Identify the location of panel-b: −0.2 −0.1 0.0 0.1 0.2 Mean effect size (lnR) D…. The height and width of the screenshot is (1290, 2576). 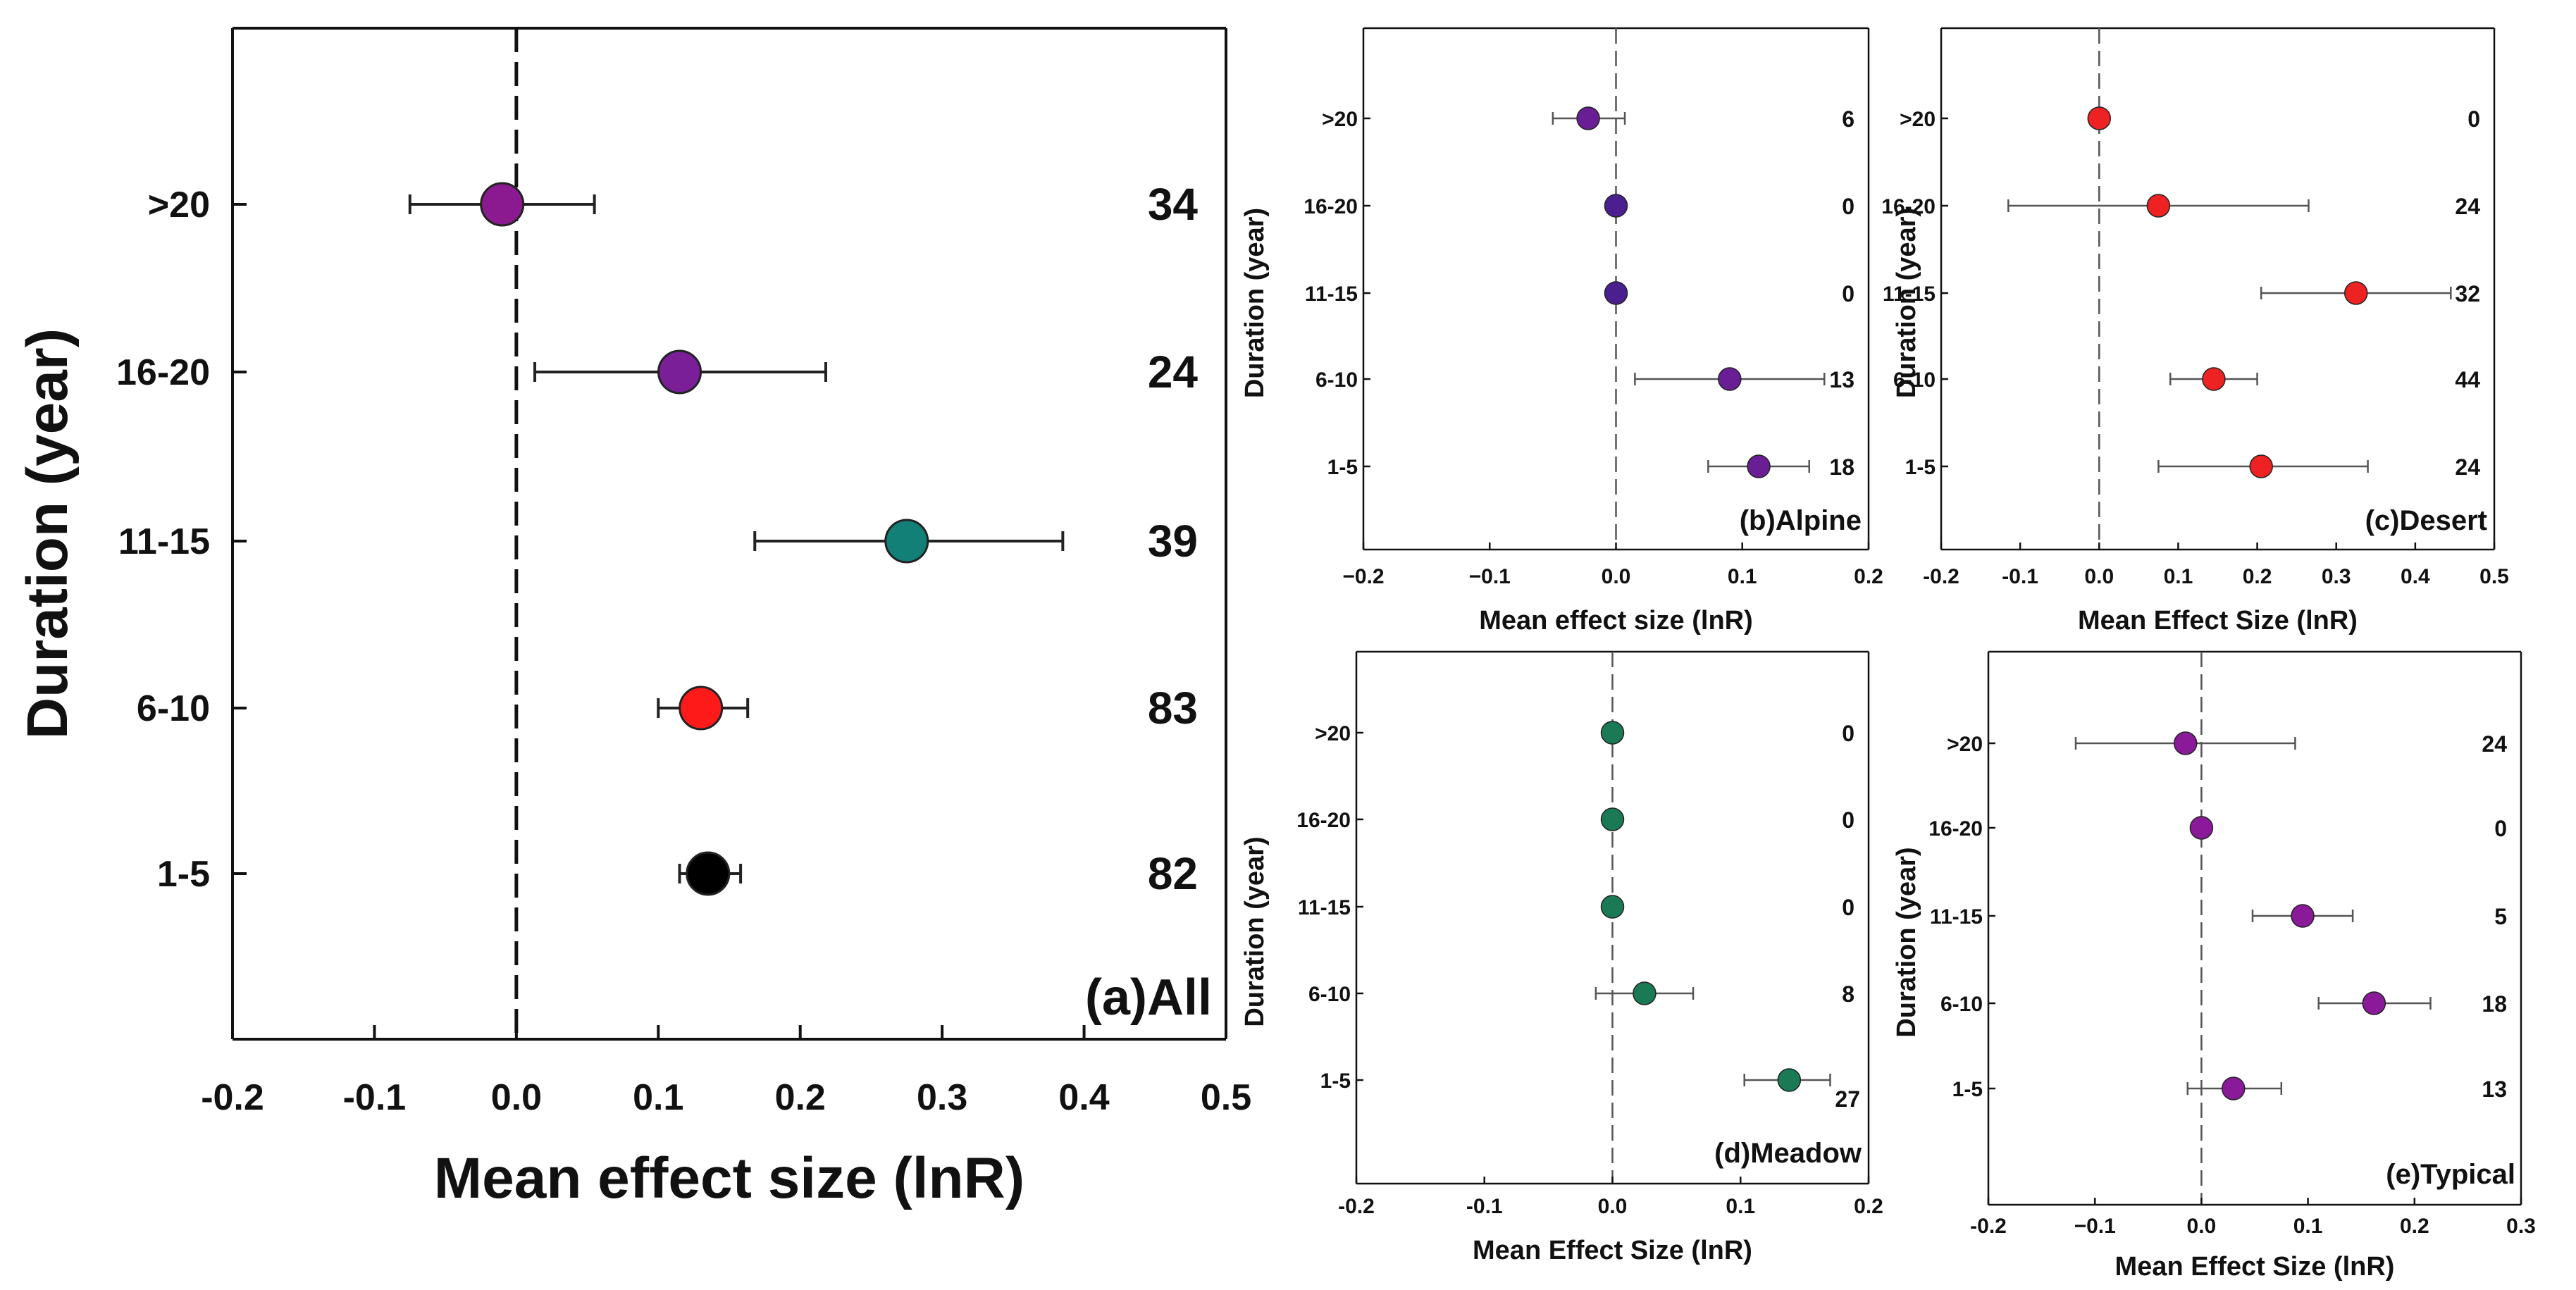
(1561, 331).